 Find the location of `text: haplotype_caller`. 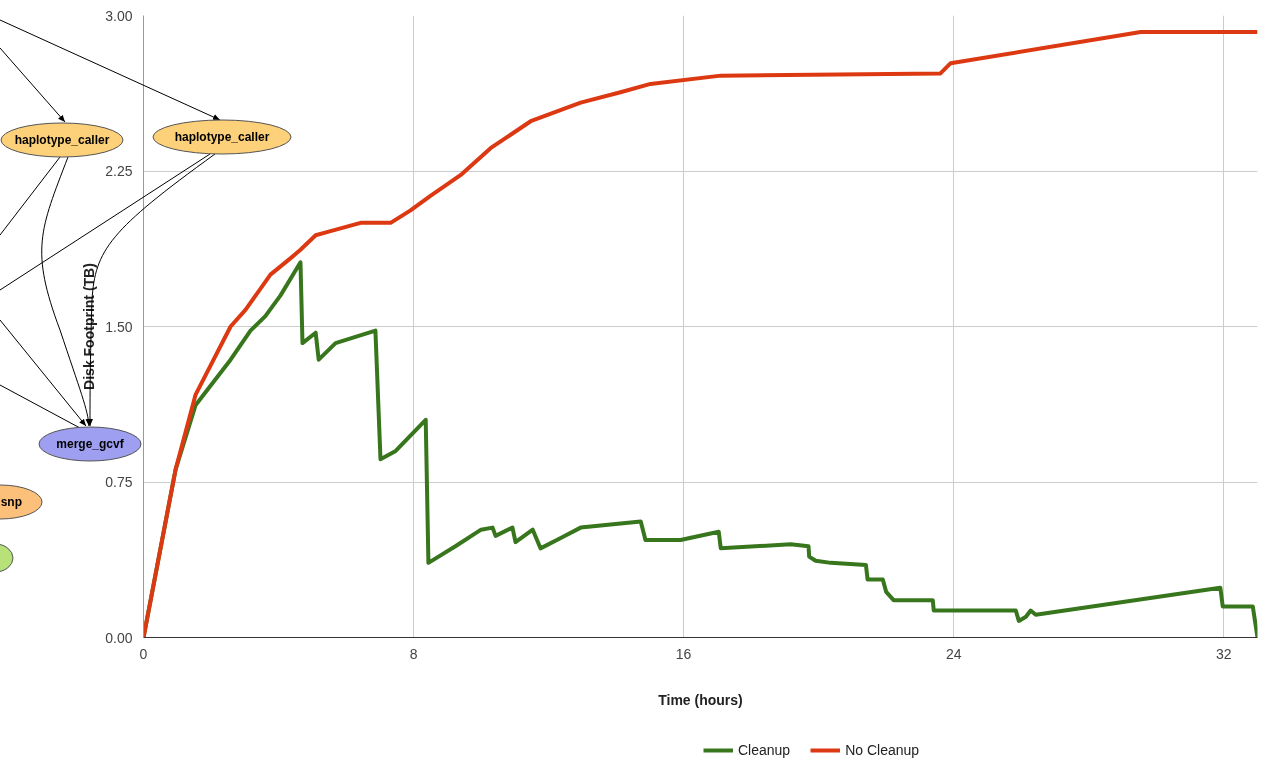

text: haplotype_caller is located at coordinates (62, 140).